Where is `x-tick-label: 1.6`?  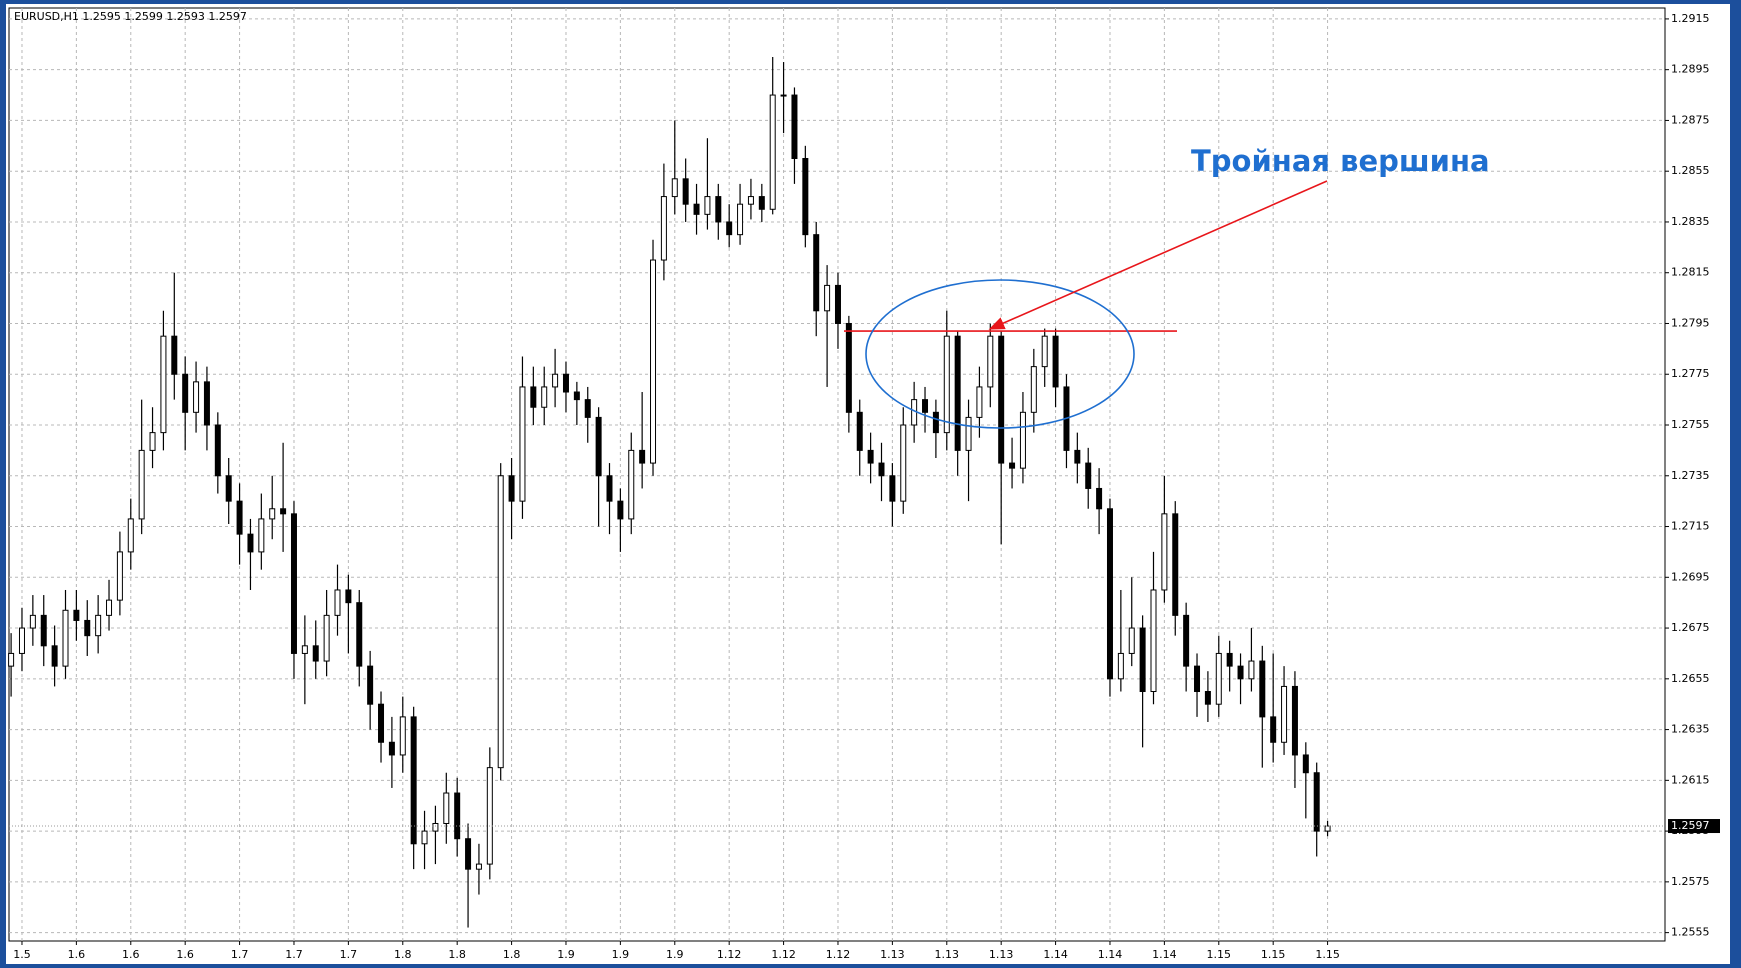 x-tick-label: 1.6 is located at coordinates (185, 954).